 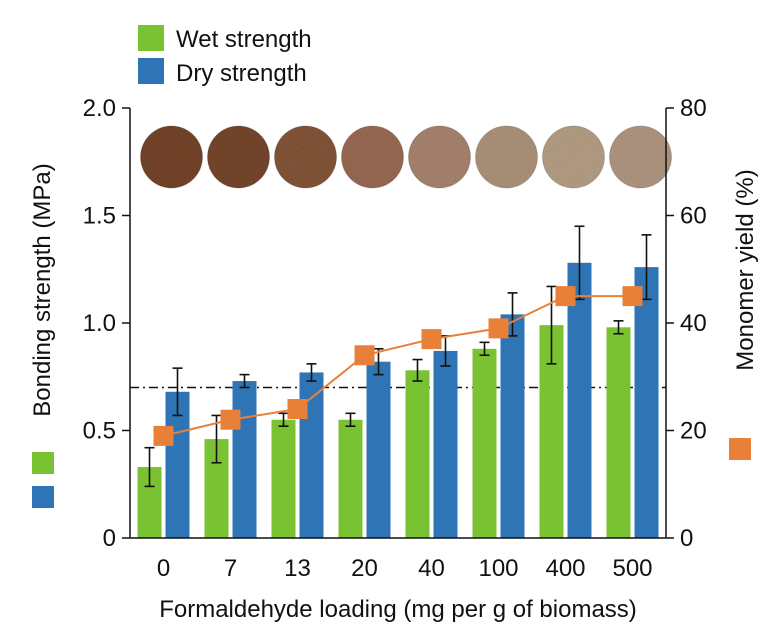 What do you see at coordinates (151, 38) in the screenshot?
I see `legend-swatch-wet` at bounding box center [151, 38].